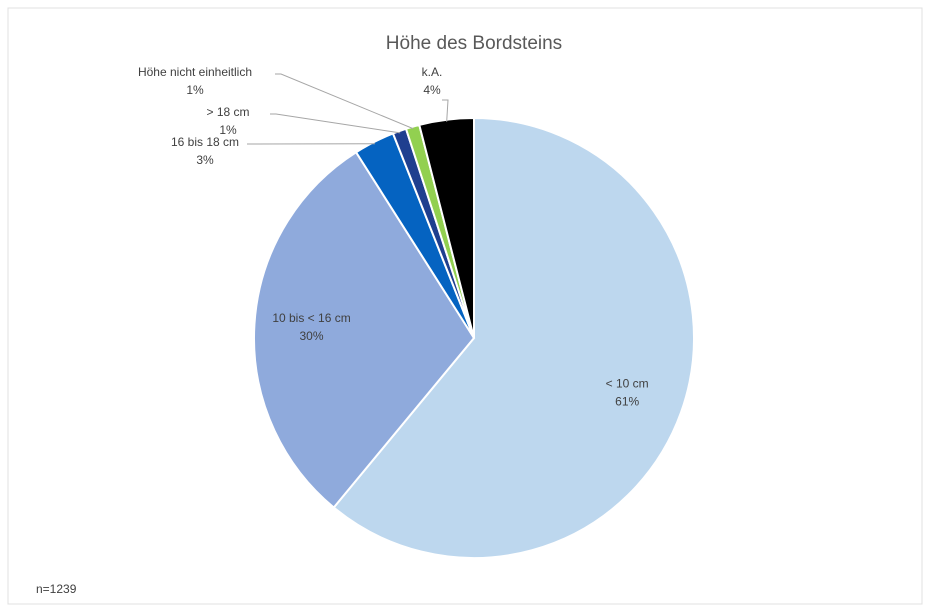  I want to click on slice-value-label: 3%, so click(205, 160).